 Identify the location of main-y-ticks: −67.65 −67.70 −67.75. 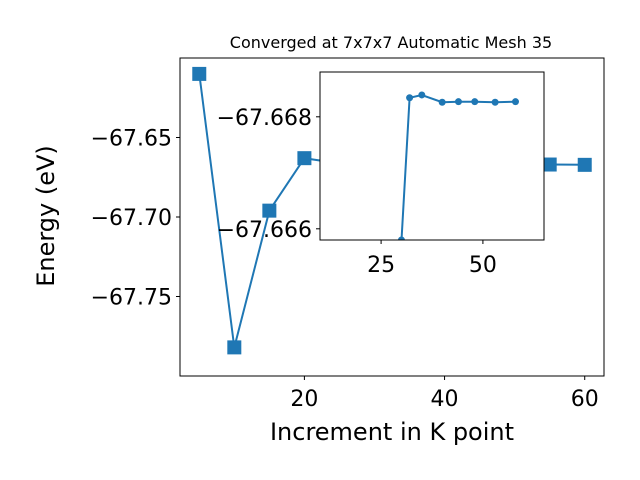
(135, 219).